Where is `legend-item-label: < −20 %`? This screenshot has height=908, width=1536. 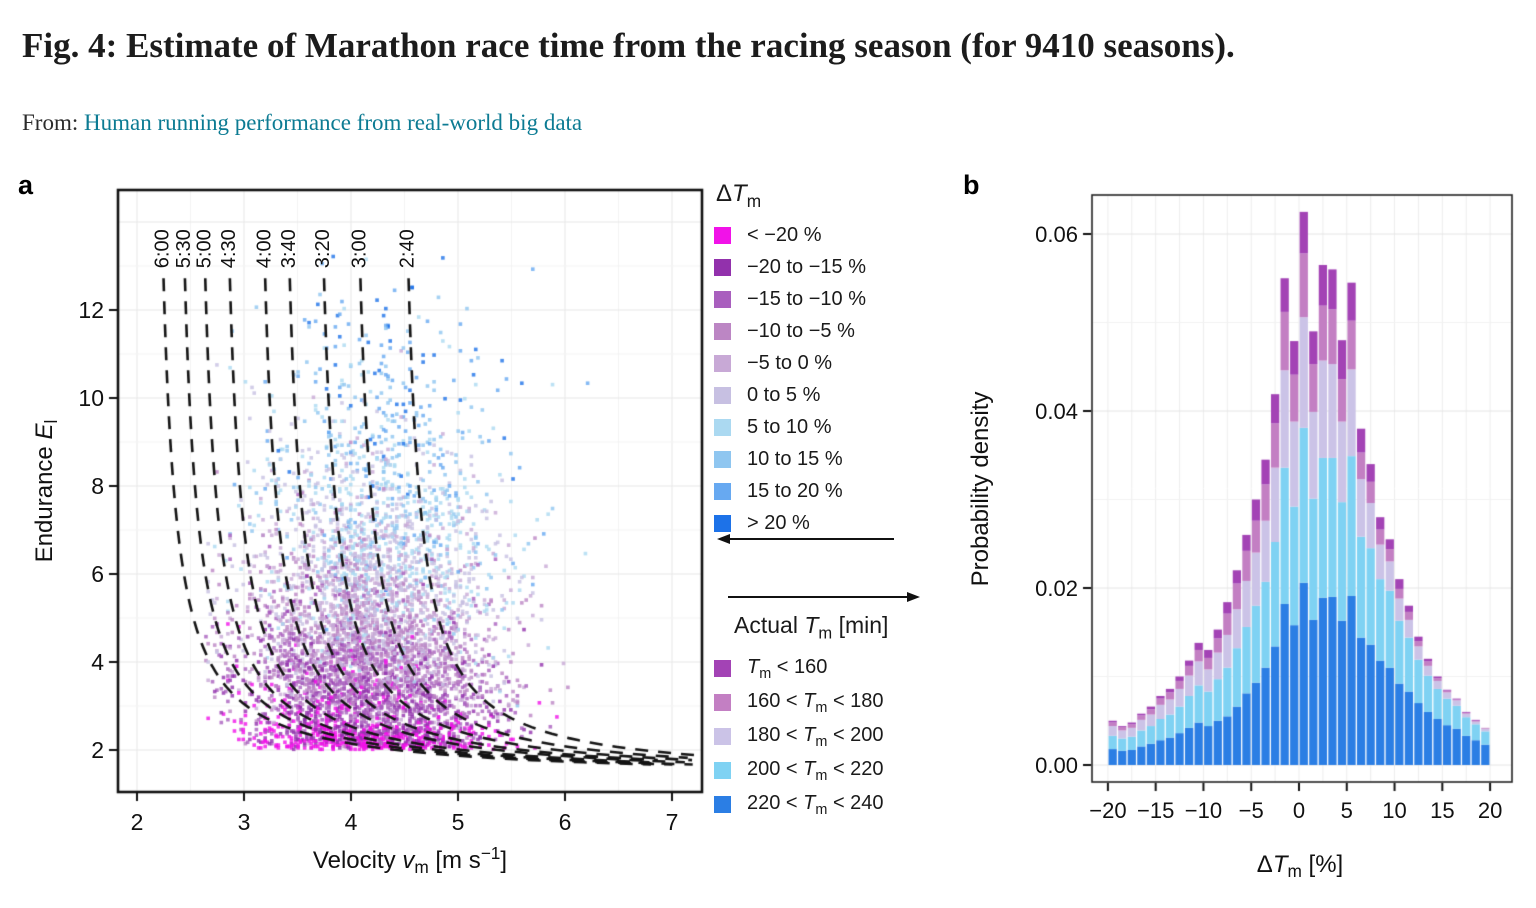 legend-item-label: < −20 % is located at coordinates (784, 235).